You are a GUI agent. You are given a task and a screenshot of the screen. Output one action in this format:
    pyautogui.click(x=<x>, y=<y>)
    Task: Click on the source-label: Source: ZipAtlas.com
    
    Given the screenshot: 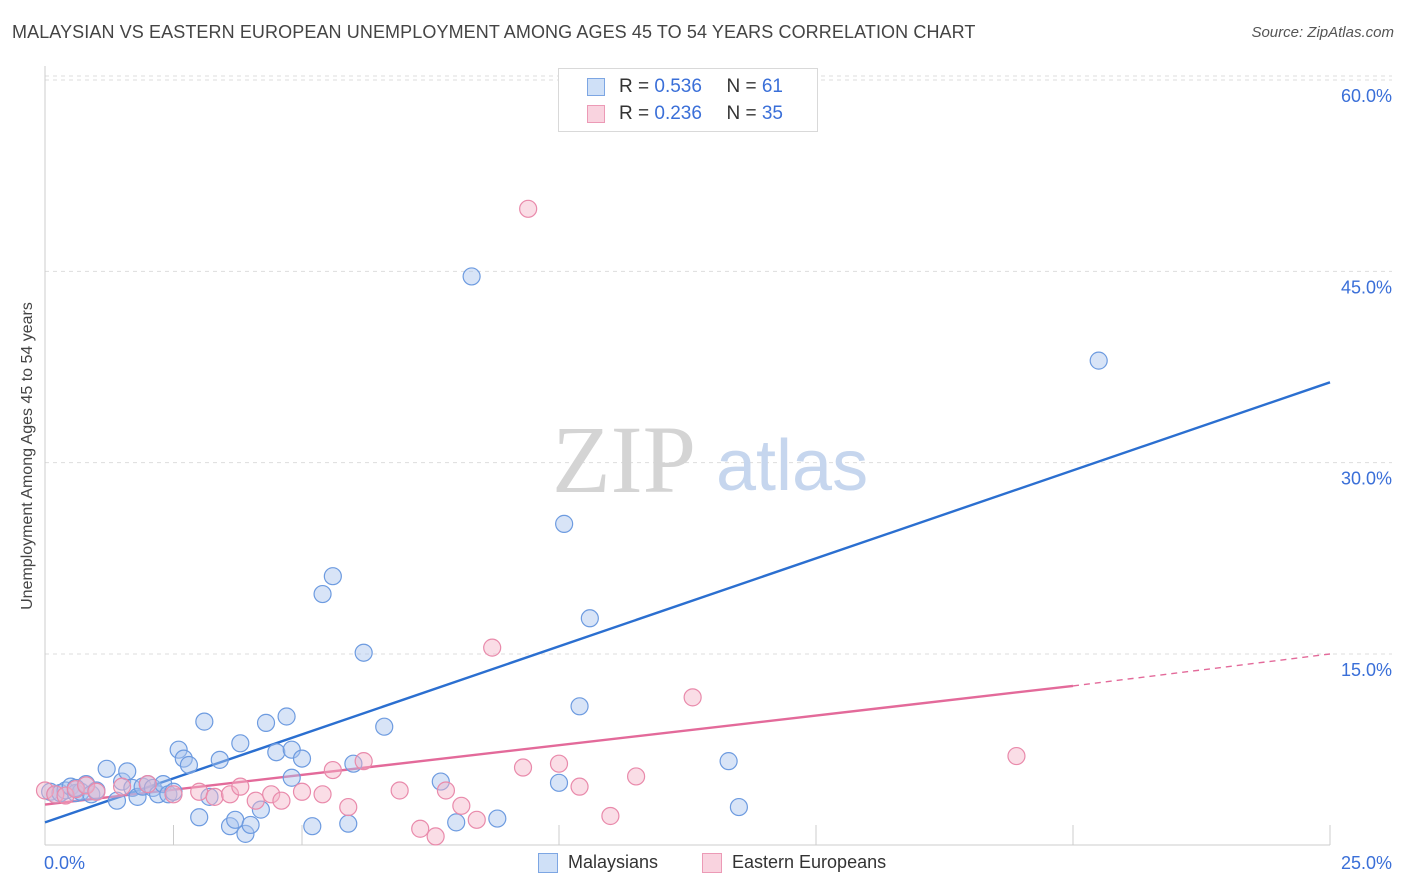 What is the action you would take?
    pyautogui.click(x=1322, y=32)
    